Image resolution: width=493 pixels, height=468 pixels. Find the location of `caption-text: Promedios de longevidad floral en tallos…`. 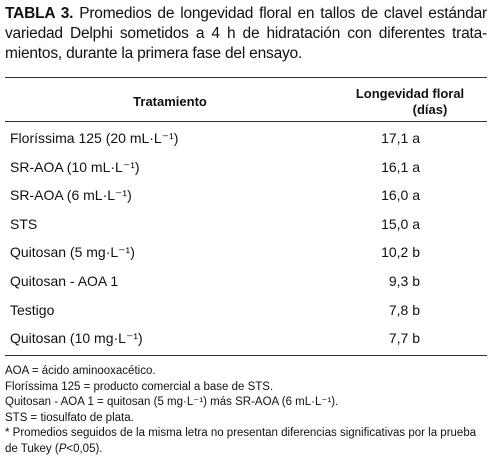

caption-text: Promedios de longevidad floral en tallos… is located at coordinates (283, 13).